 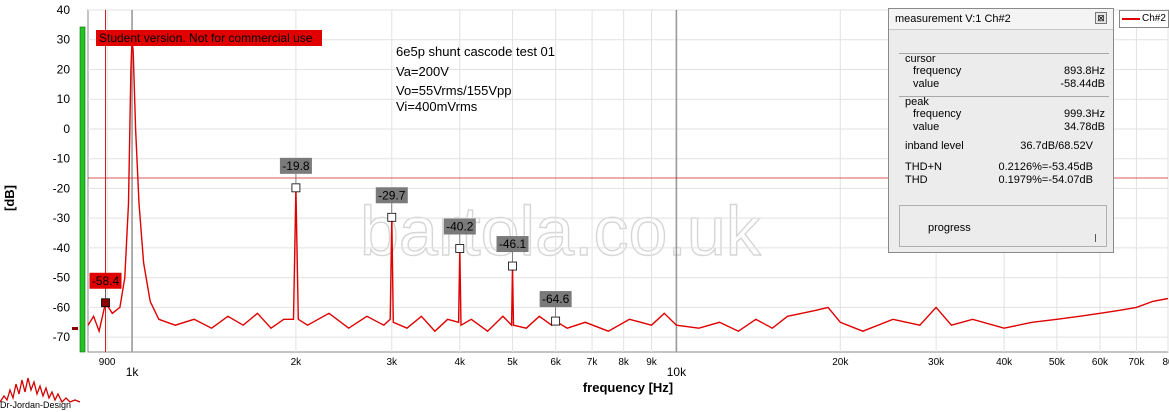 I want to click on x-tick-label: 20k, so click(x=840, y=362).